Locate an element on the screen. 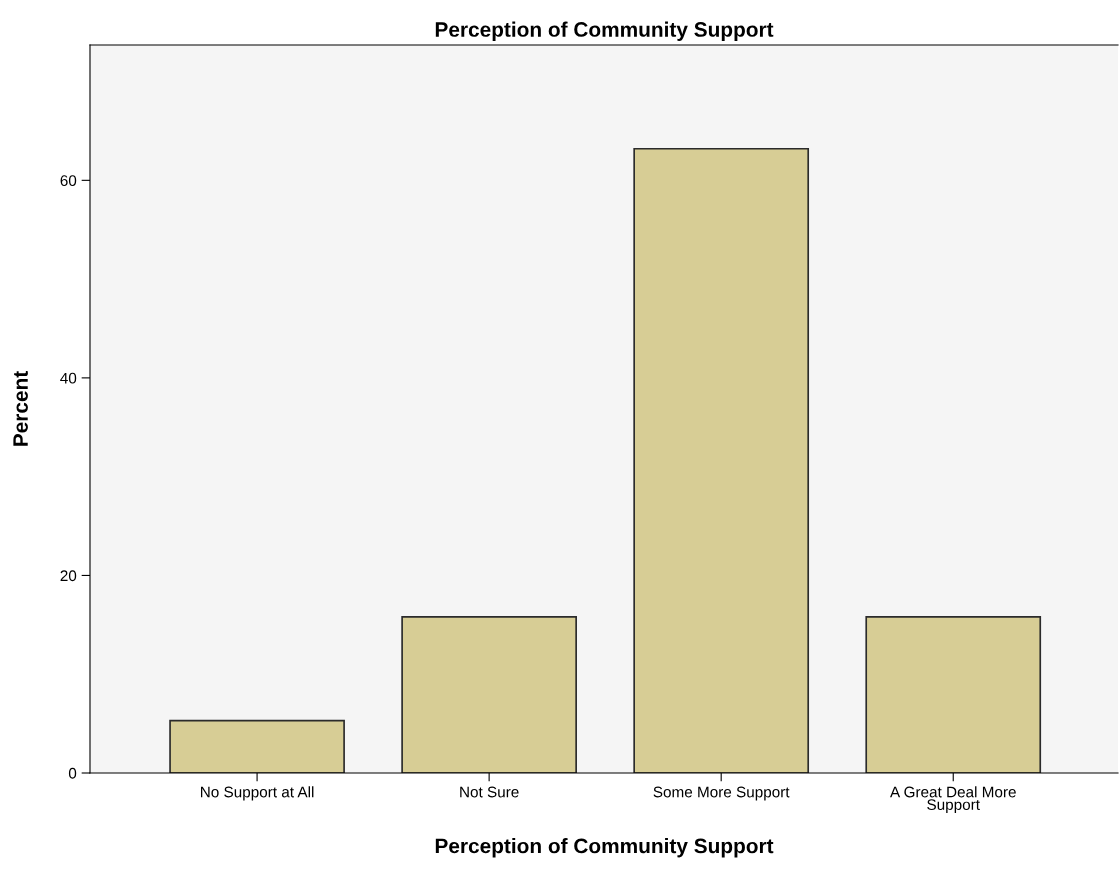 The width and height of the screenshot is (1119, 881). y-tick-label: 40 is located at coordinates (68, 378).